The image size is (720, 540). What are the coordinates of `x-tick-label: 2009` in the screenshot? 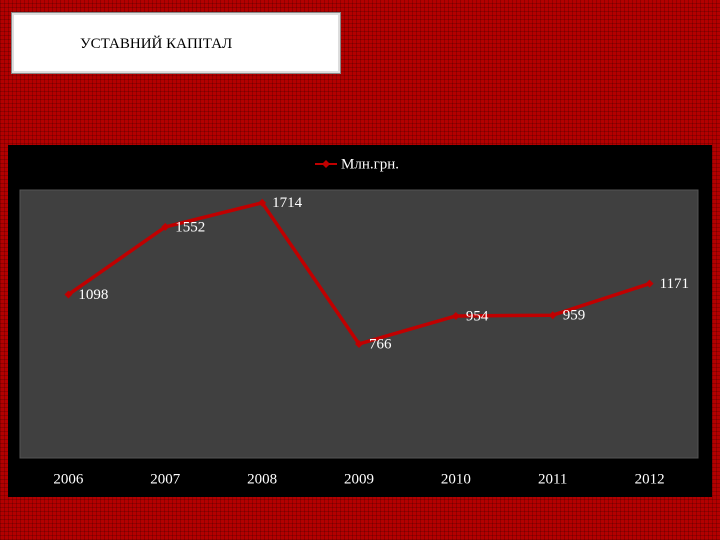 It's located at (359, 479).